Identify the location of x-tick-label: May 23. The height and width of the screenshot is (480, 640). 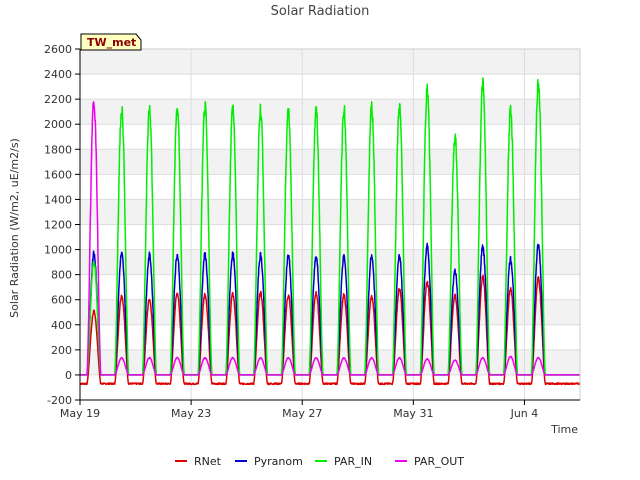
(191, 413).